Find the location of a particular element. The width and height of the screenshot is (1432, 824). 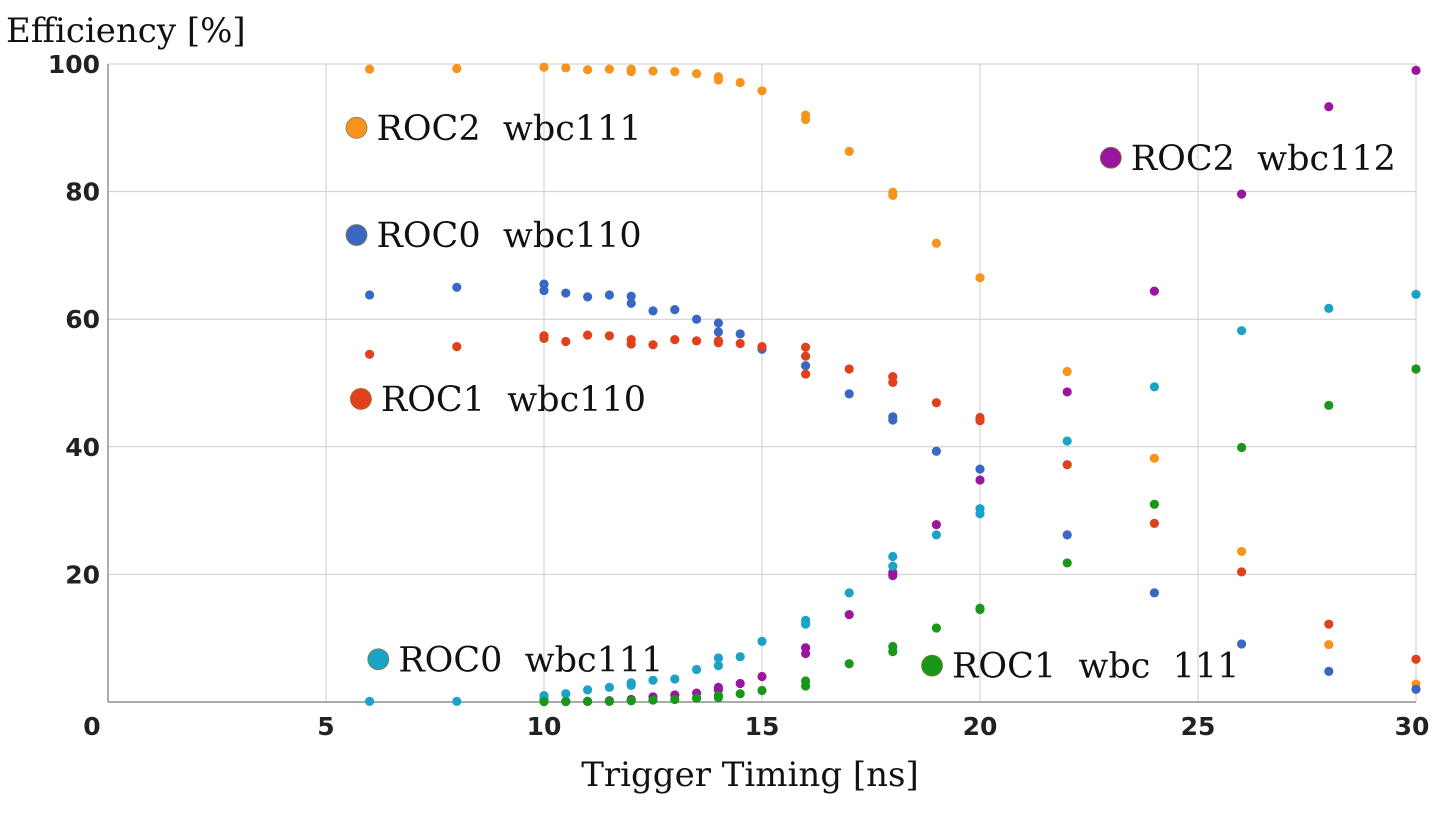

x-tick-label: 15 is located at coordinates (762, 726).